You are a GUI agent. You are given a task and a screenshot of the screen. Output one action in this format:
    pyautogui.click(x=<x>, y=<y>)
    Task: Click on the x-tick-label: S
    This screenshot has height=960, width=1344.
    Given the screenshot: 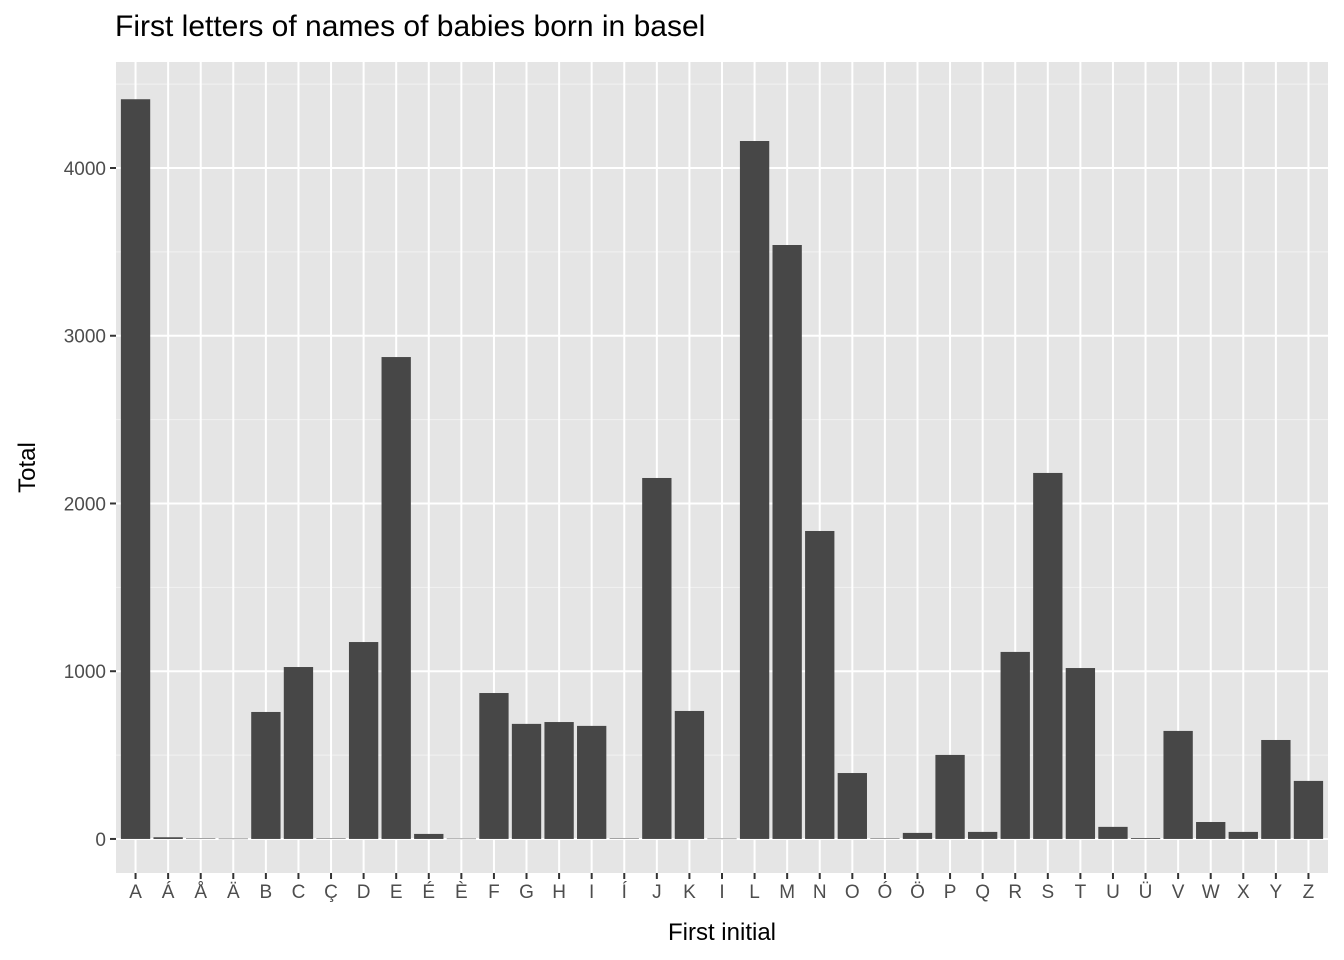 What is the action you would take?
    pyautogui.click(x=1047, y=892)
    